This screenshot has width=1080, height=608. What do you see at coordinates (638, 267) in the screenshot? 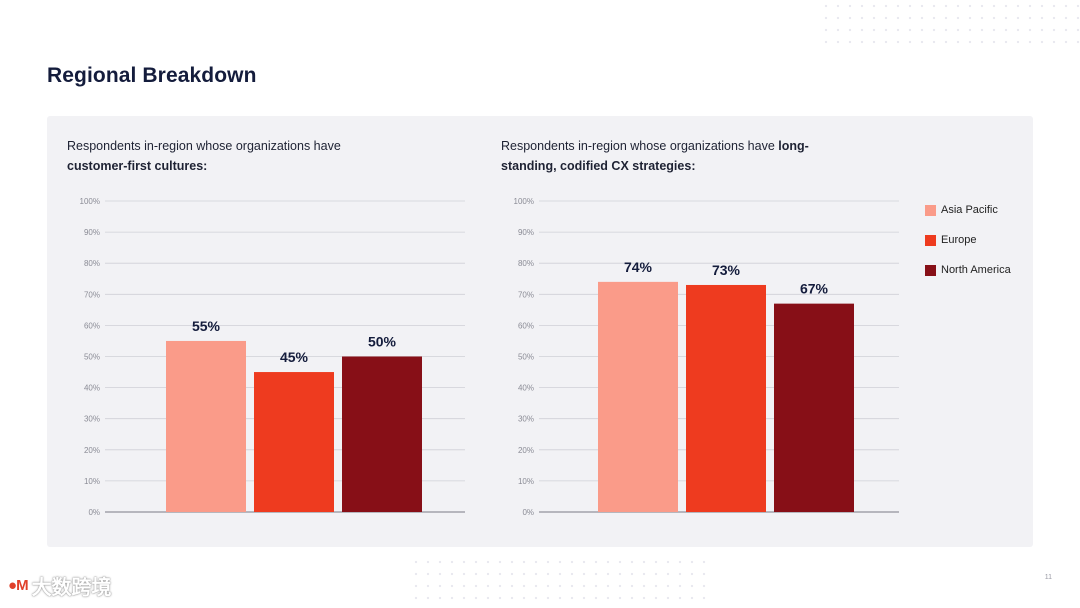
I see `data-label: 74%` at bounding box center [638, 267].